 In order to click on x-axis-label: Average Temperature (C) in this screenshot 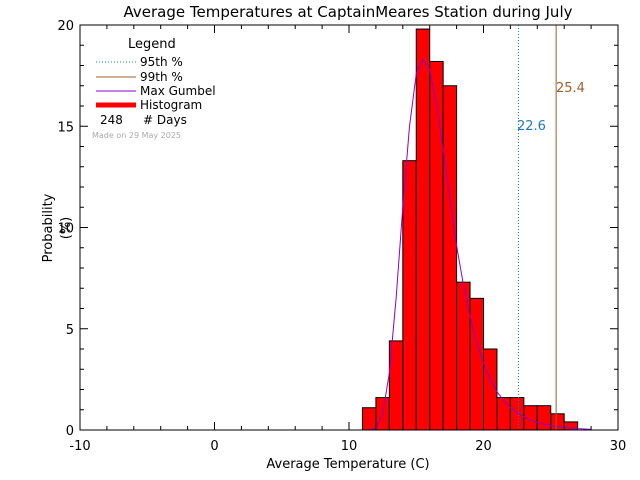, I will do `click(347, 464)`.